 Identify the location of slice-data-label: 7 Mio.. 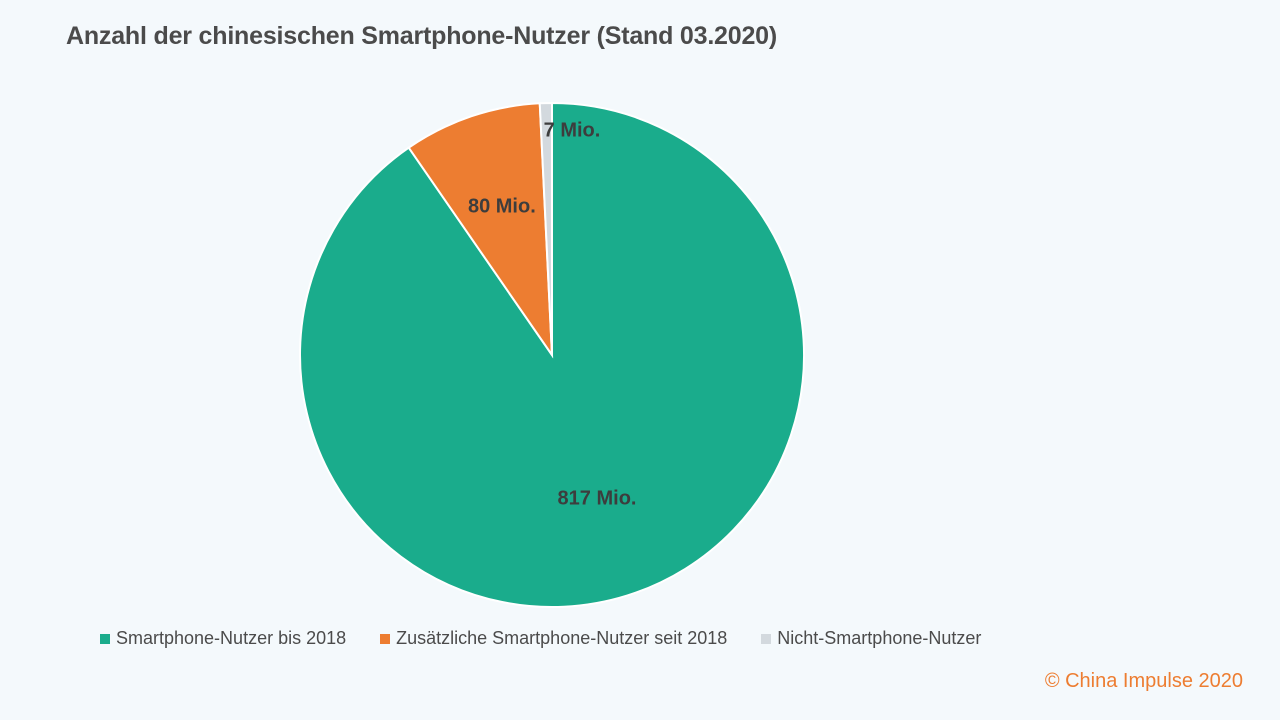
(572, 130).